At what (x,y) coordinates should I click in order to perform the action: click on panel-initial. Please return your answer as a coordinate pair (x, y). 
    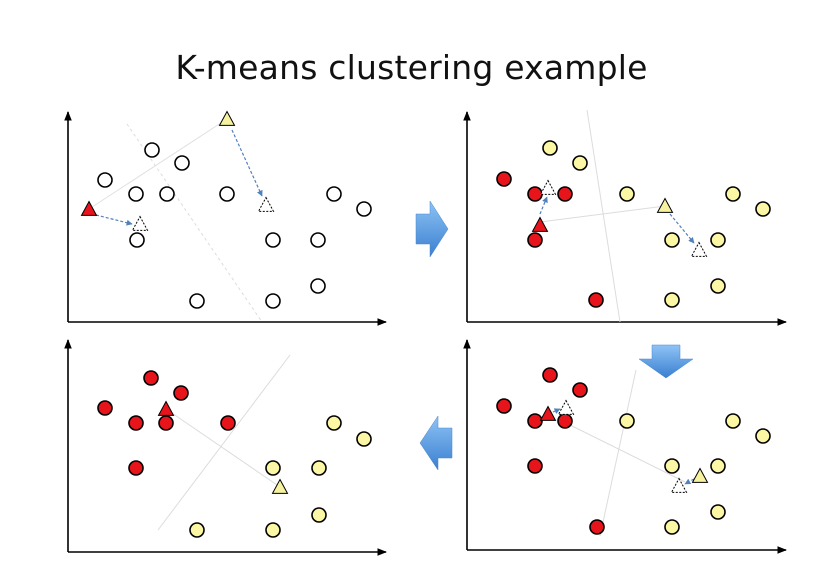
    Looking at the image, I should click on (225, 218).